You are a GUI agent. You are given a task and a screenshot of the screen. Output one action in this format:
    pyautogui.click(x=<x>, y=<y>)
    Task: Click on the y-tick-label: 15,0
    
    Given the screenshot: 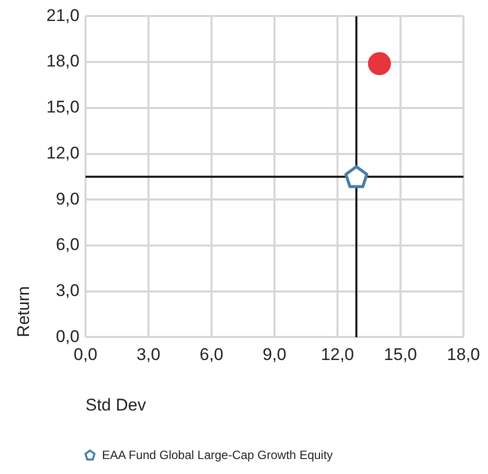 What is the action you would take?
    pyautogui.click(x=63, y=107)
    